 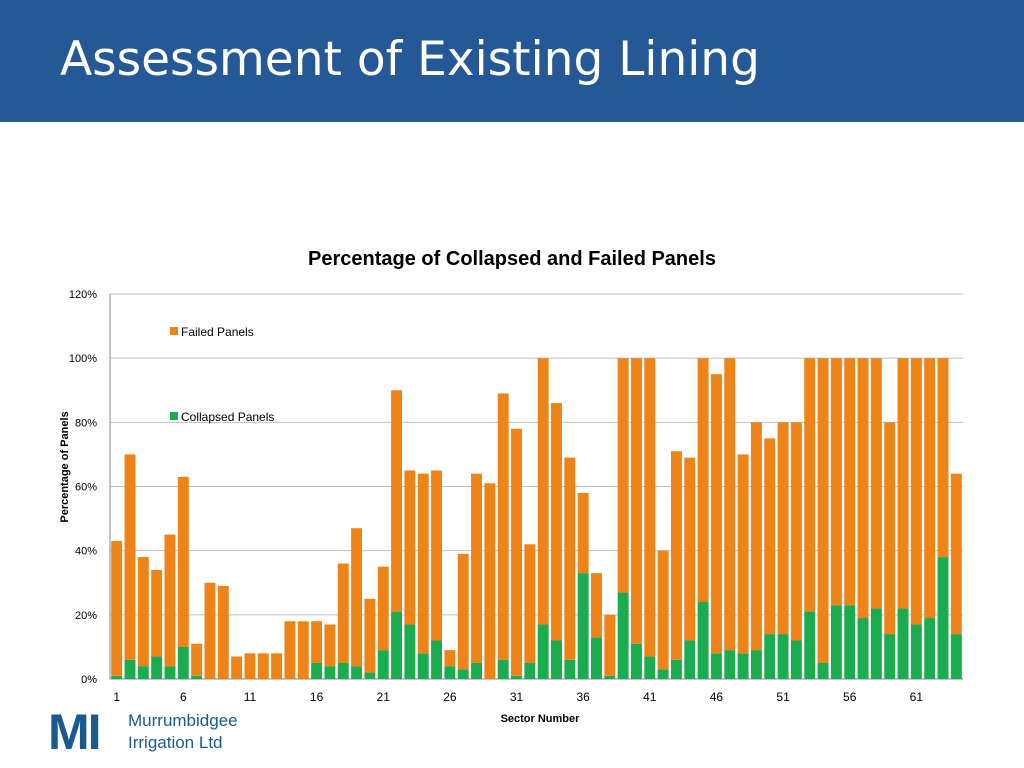 What do you see at coordinates (717, 697) in the screenshot?
I see `x-tick-label: 46` at bounding box center [717, 697].